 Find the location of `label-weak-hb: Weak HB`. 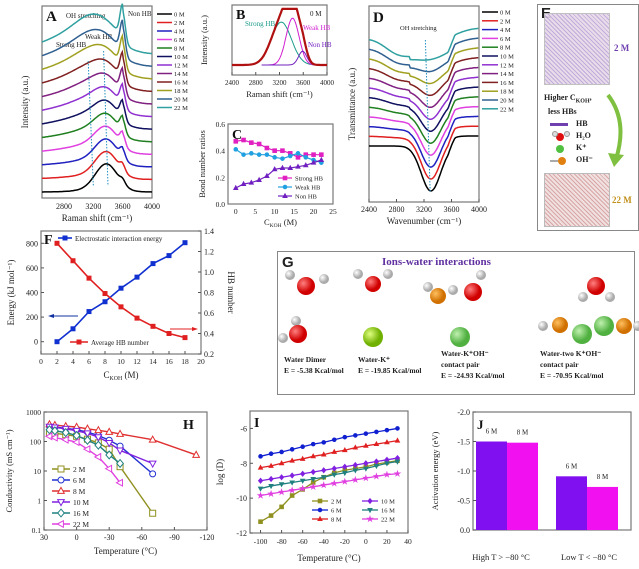

label-weak-hb: Weak HB is located at coordinates (317, 28).